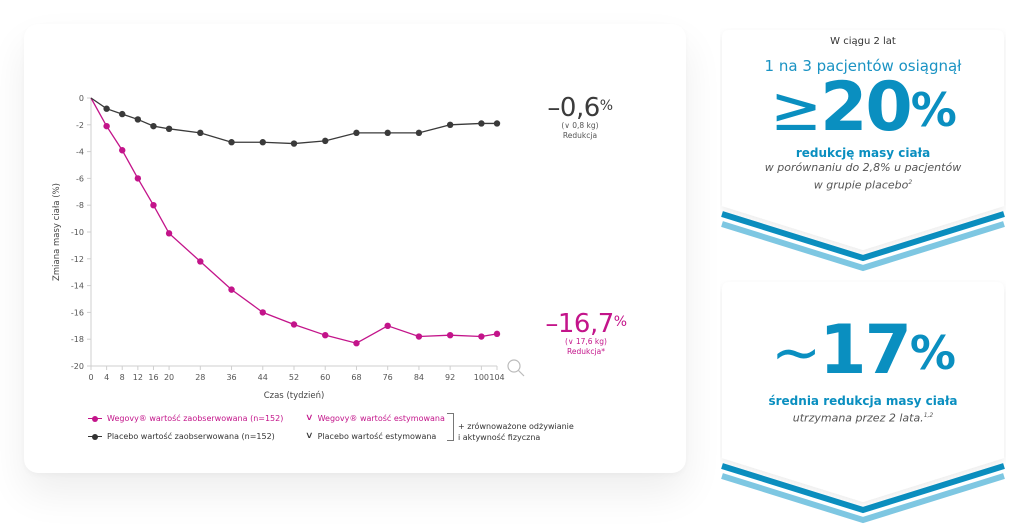 Image resolution: width=1024 pixels, height=531 pixels. What do you see at coordinates (122, 377) in the screenshot?
I see `x-tick-label: 8` at bounding box center [122, 377].